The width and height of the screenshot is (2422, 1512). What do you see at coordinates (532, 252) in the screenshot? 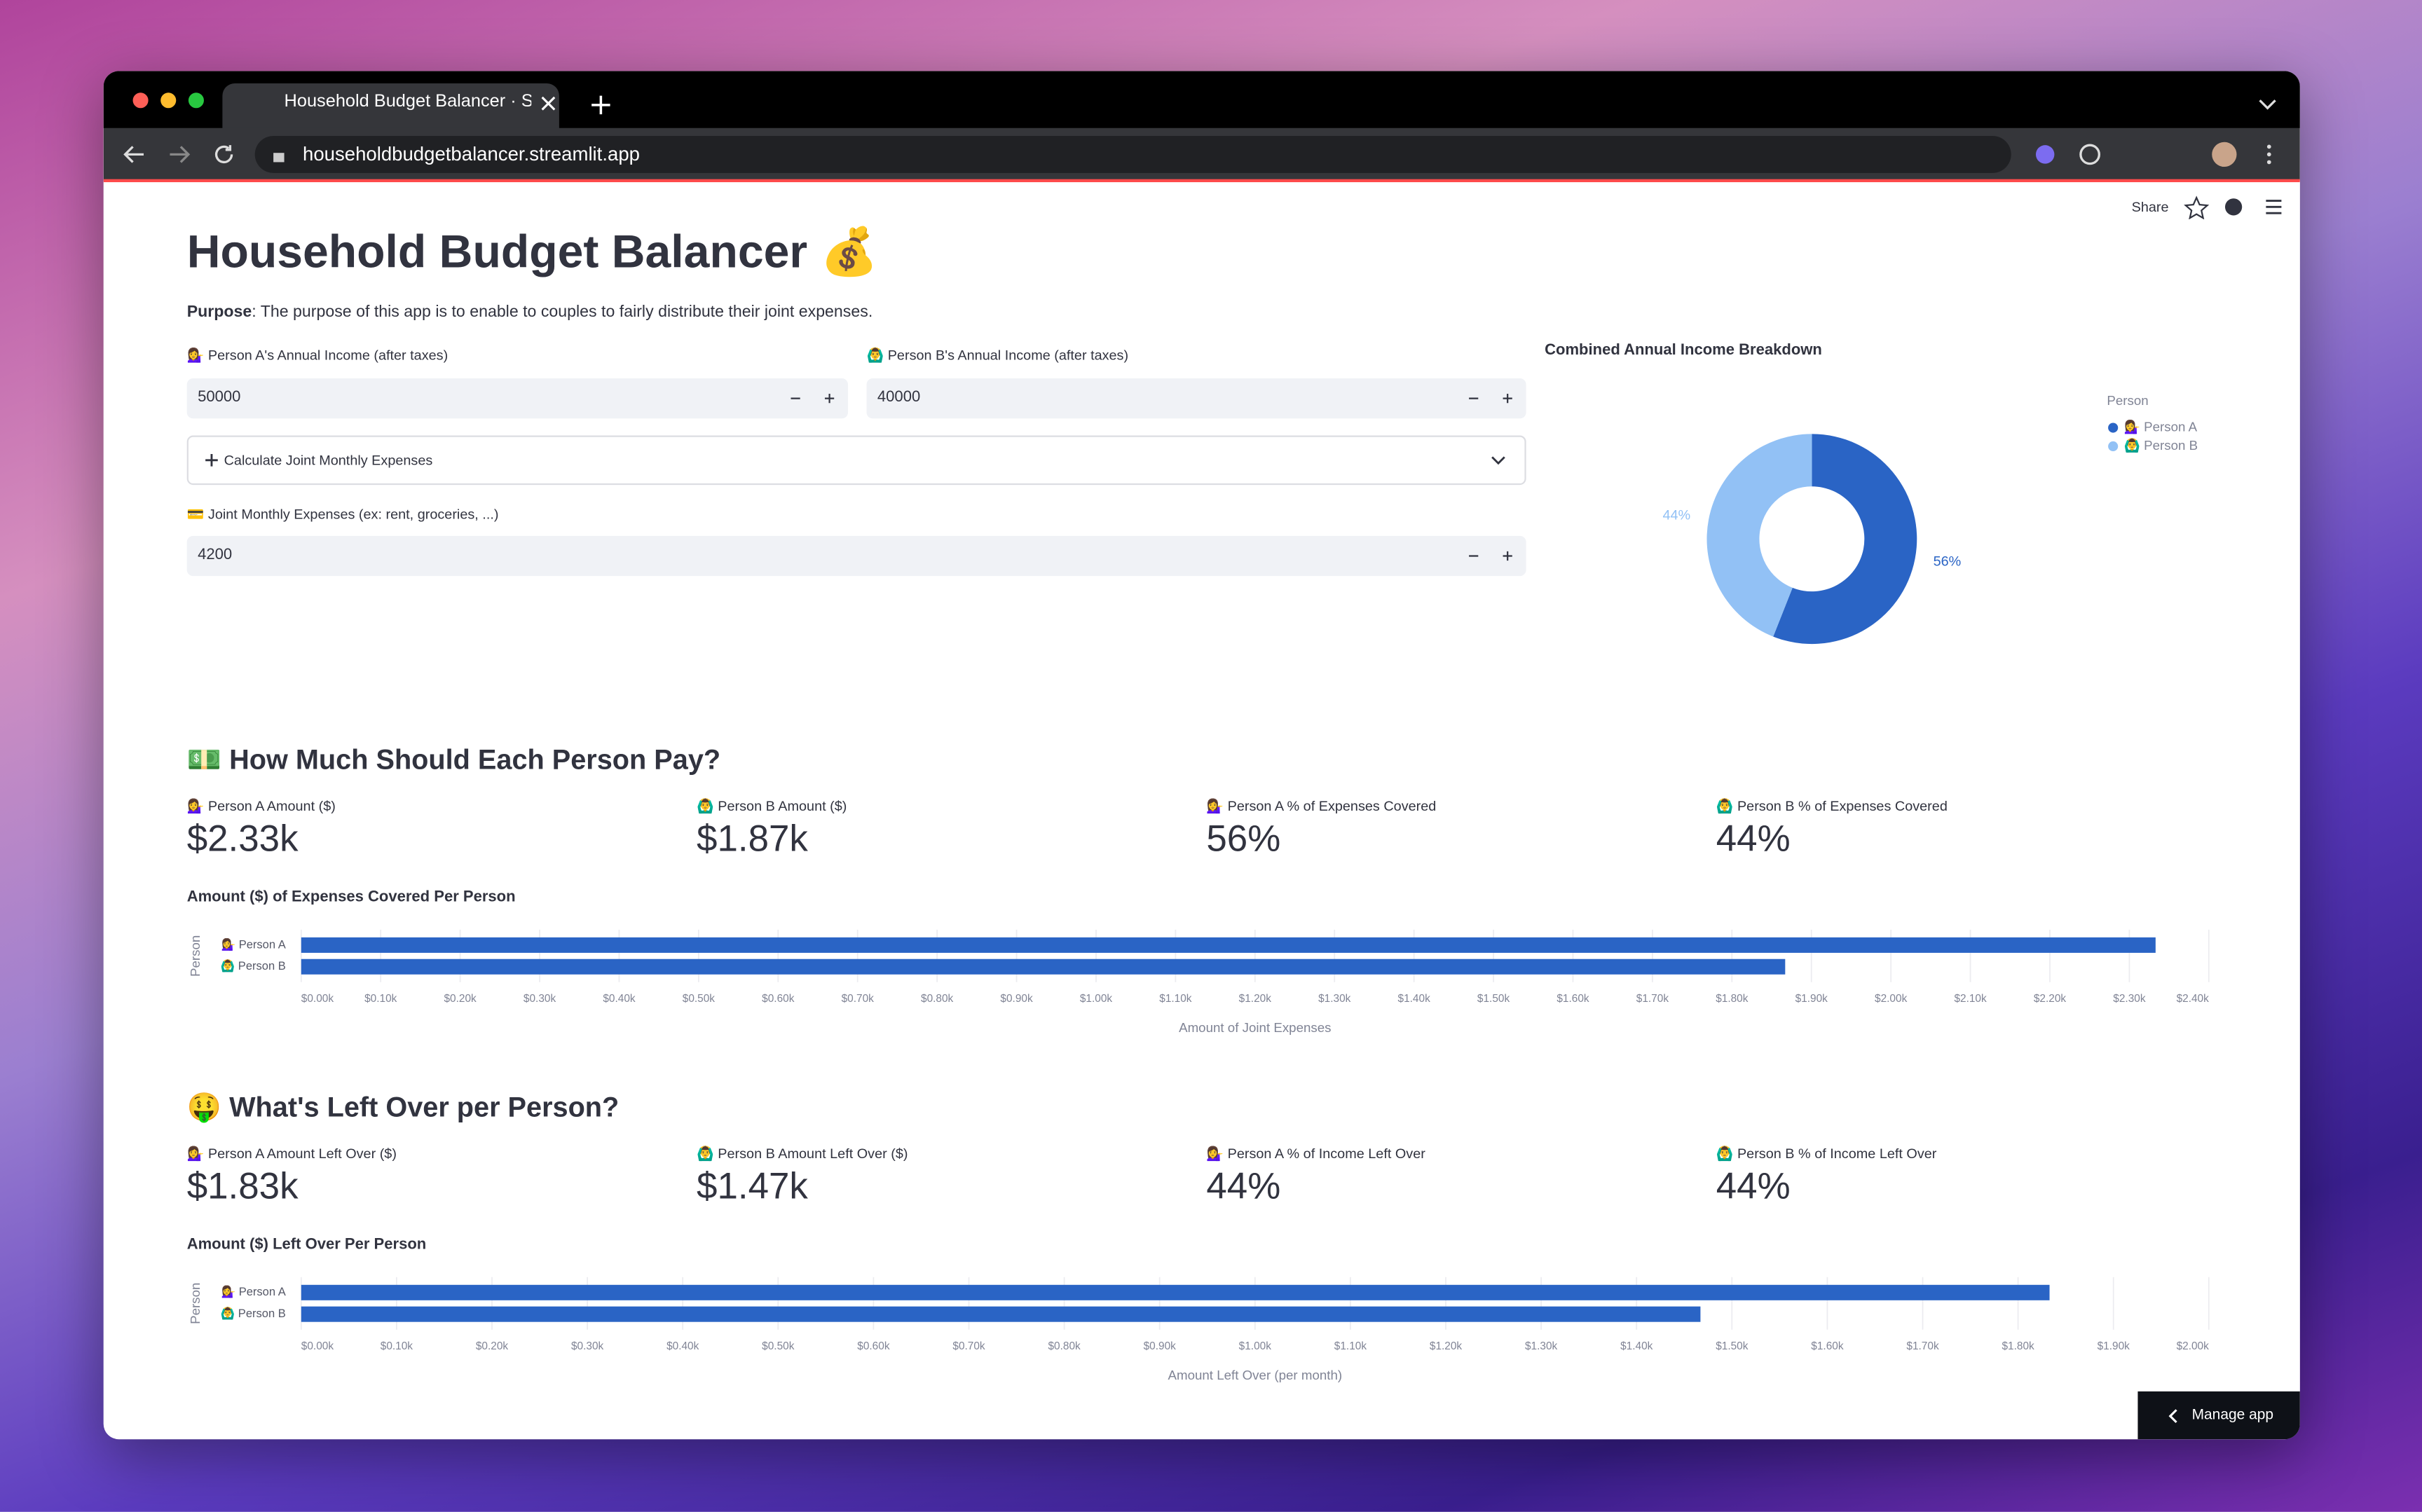
I see `app-title: Household Budget Balancer 💰` at bounding box center [532, 252].